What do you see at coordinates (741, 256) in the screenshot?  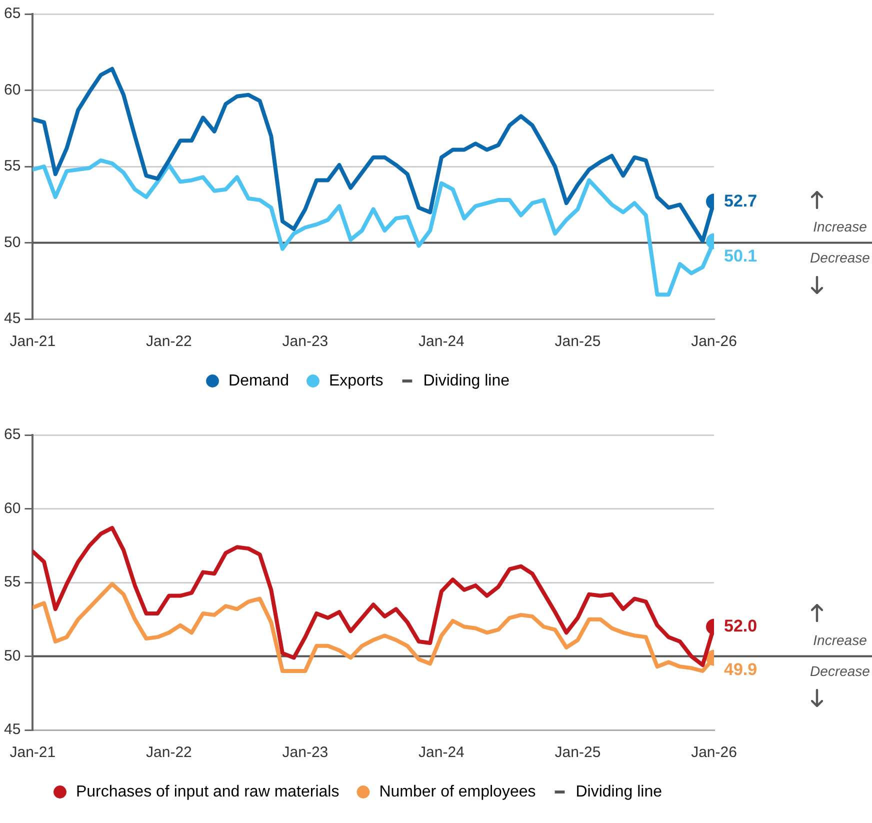 I see `data-label: 50.1` at bounding box center [741, 256].